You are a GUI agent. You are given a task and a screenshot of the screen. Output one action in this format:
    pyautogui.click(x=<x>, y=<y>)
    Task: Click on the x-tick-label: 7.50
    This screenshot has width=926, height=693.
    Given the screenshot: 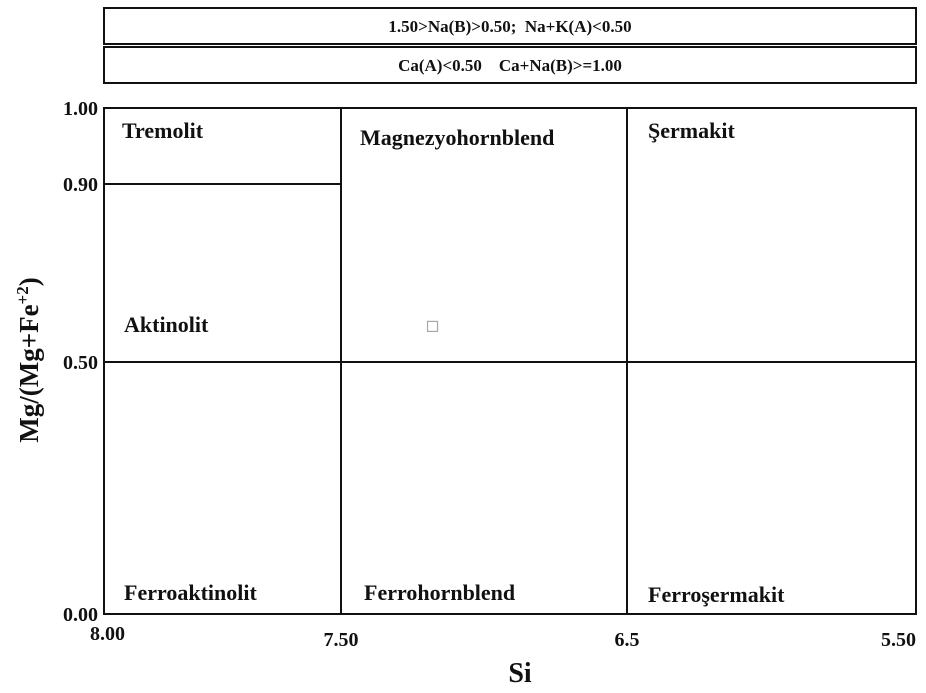 What is the action you would take?
    pyautogui.click(x=341, y=640)
    